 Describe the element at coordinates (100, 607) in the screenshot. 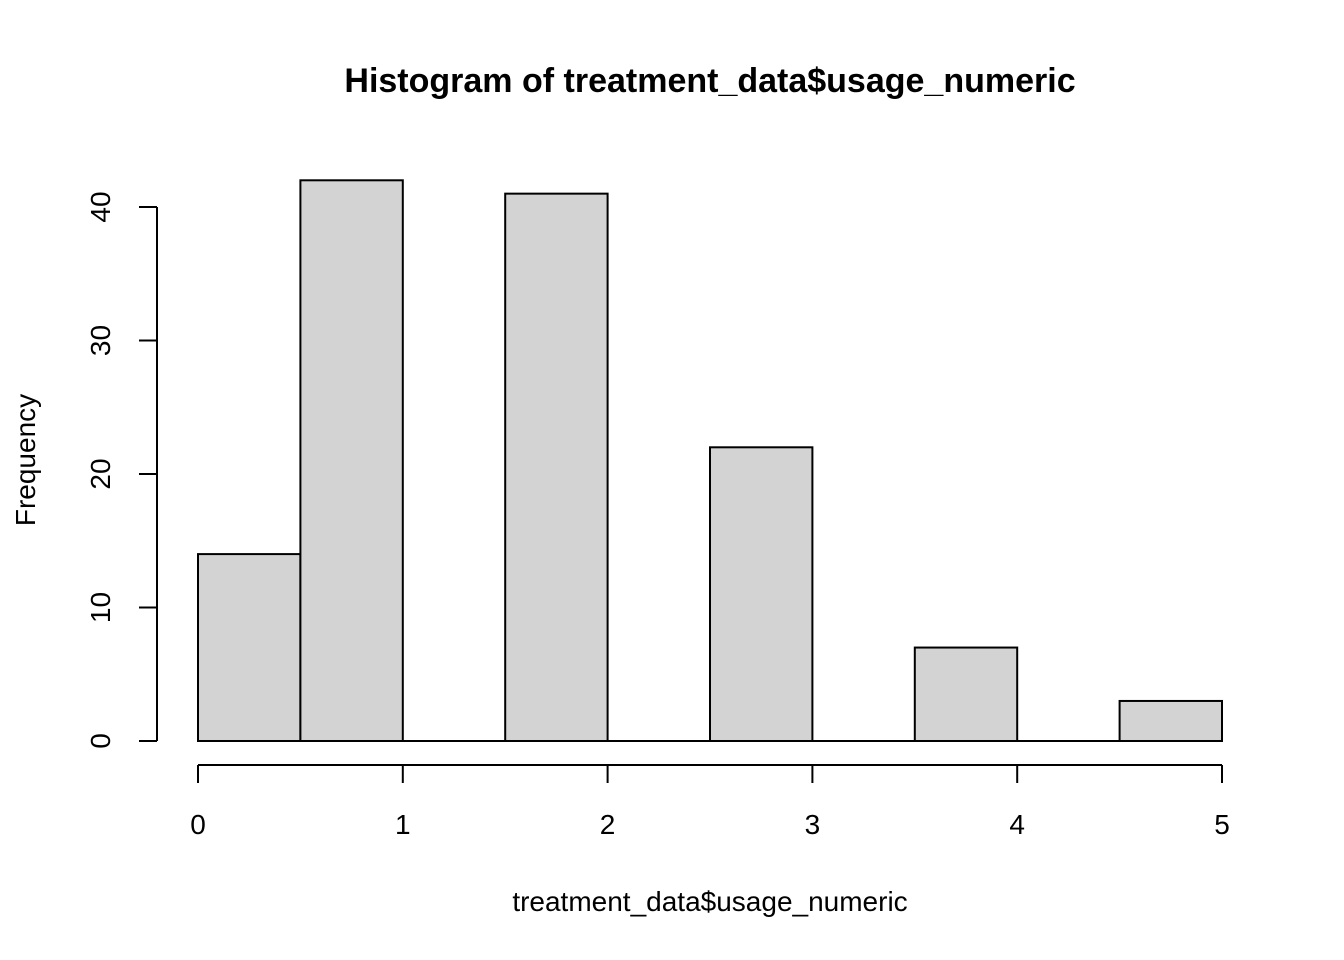

I see `y-tick-label: 10` at that location.